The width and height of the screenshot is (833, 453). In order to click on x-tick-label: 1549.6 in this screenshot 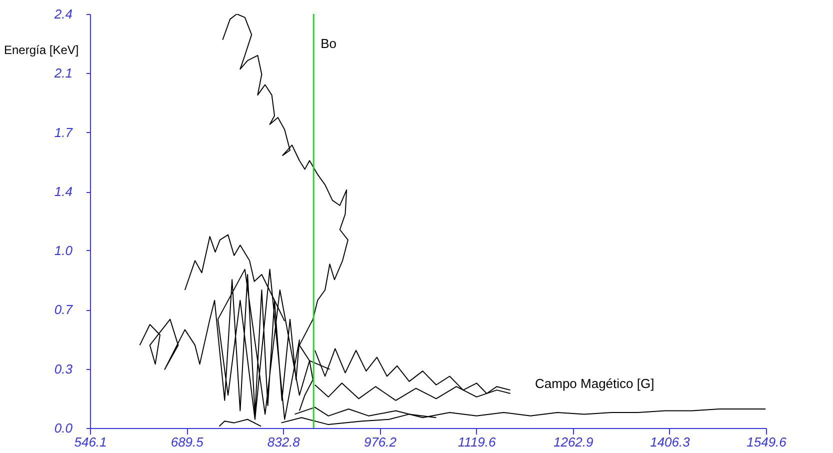, I will do `click(767, 442)`.